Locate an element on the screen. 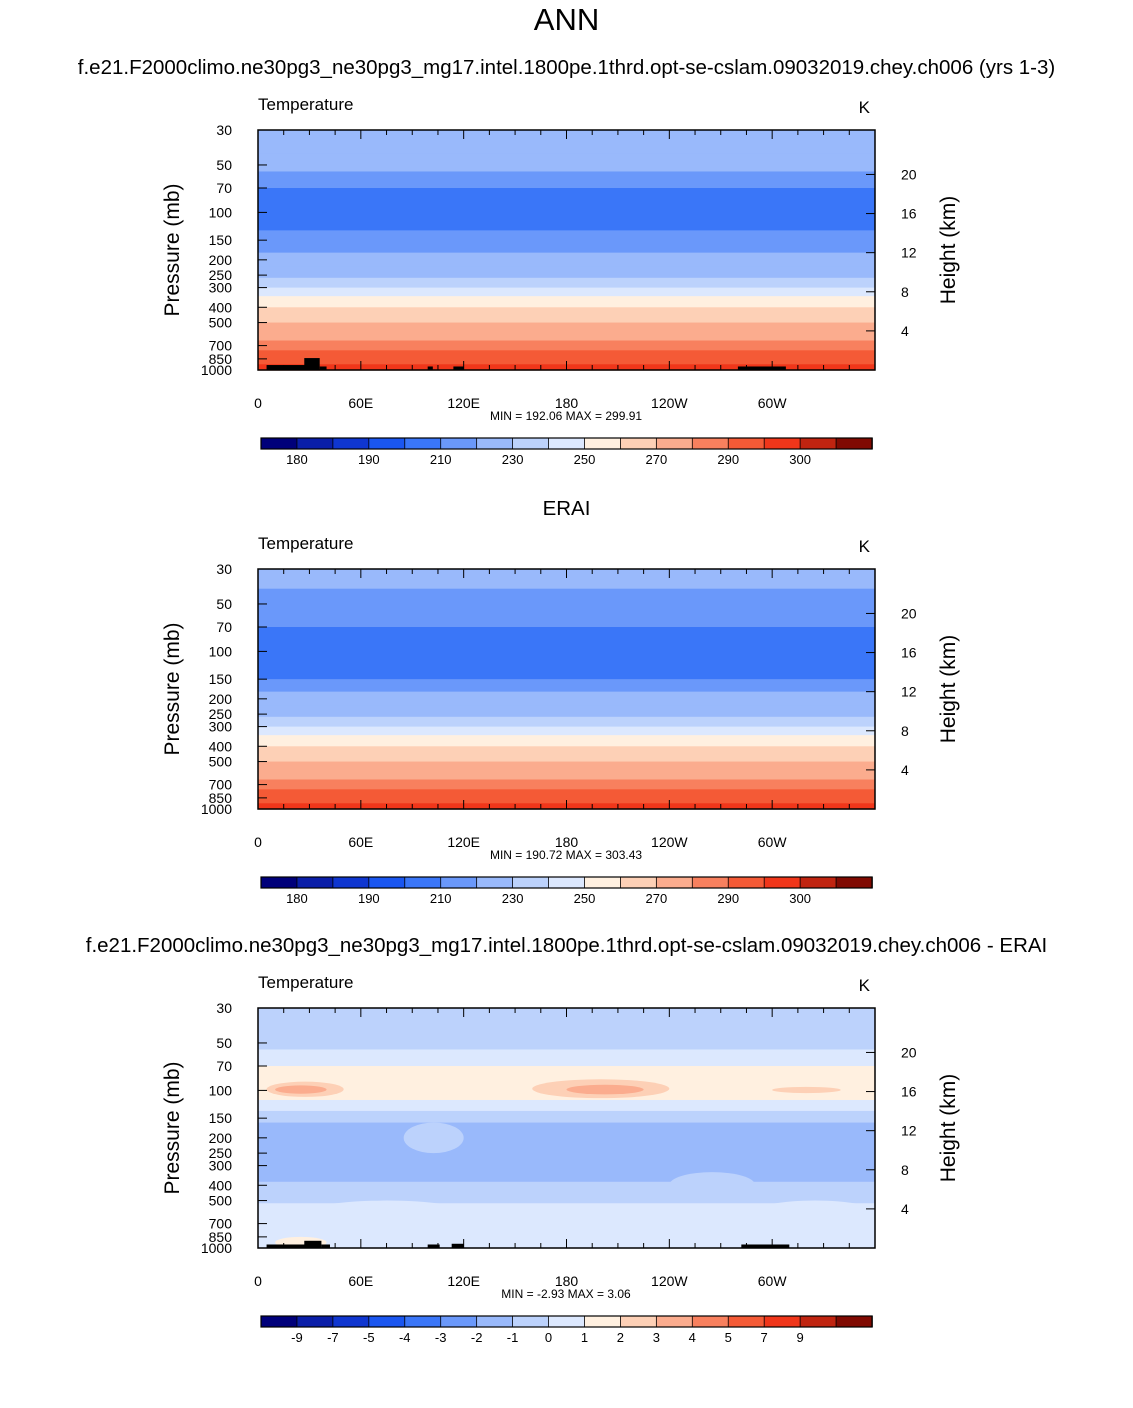 This screenshot has width=1133, height=1408. y-tick-label: 500 is located at coordinates (221, 1201).